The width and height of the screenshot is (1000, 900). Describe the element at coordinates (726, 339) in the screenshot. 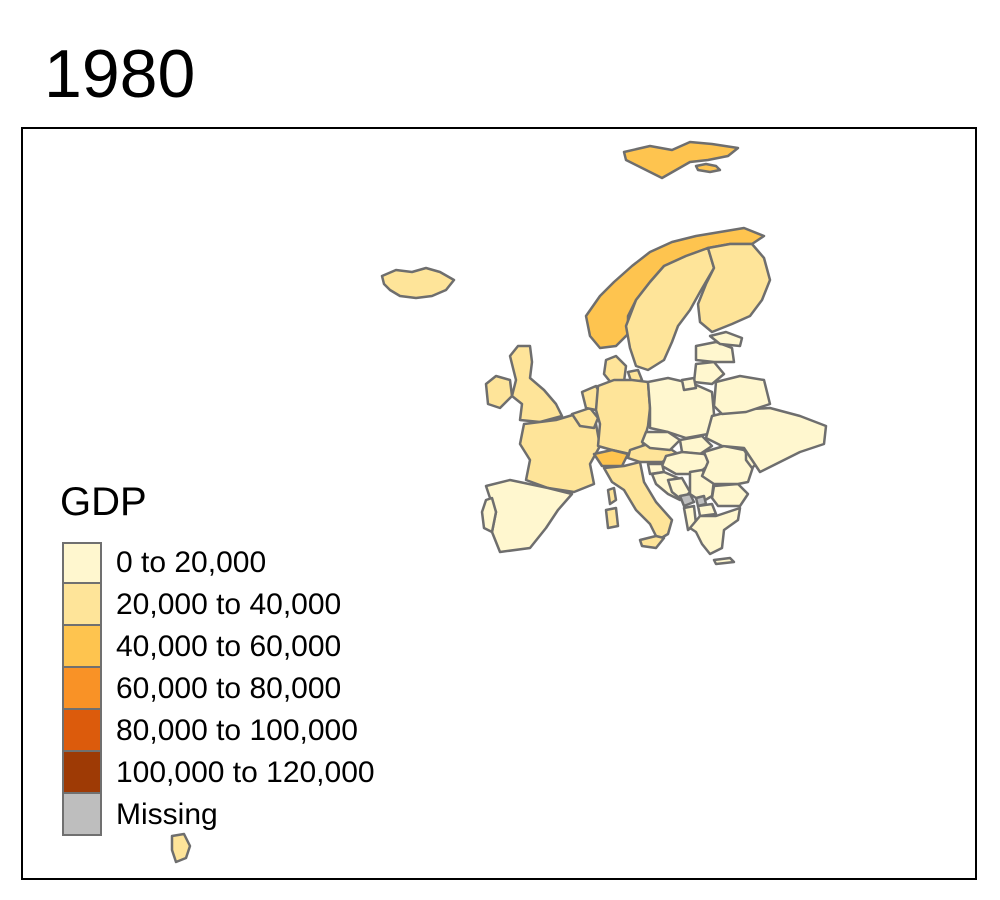

I see `region-estonia` at that location.